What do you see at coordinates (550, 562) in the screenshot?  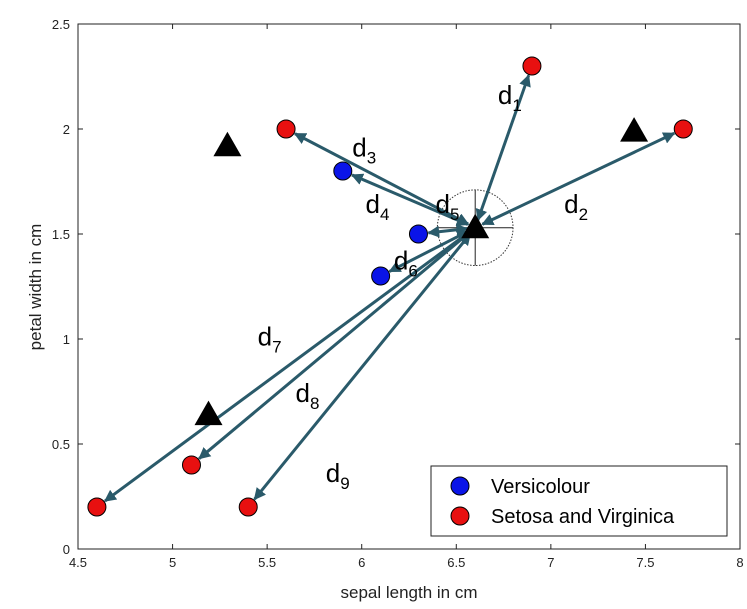 I see `x-tick-label: 7` at bounding box center [550, 562].